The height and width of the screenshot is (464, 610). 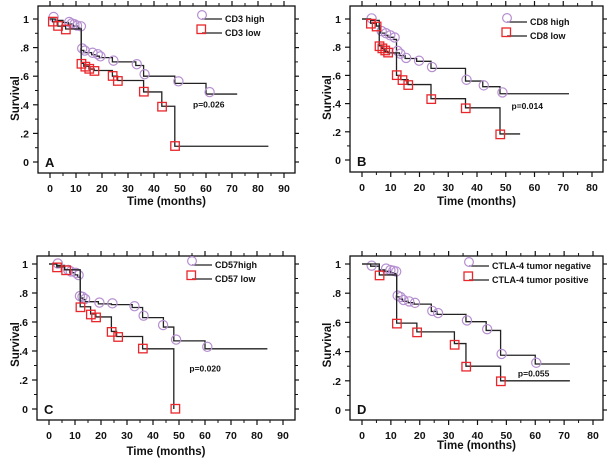 I want to click on legend: CD57high CD57 low, so click(x=221, y=270).